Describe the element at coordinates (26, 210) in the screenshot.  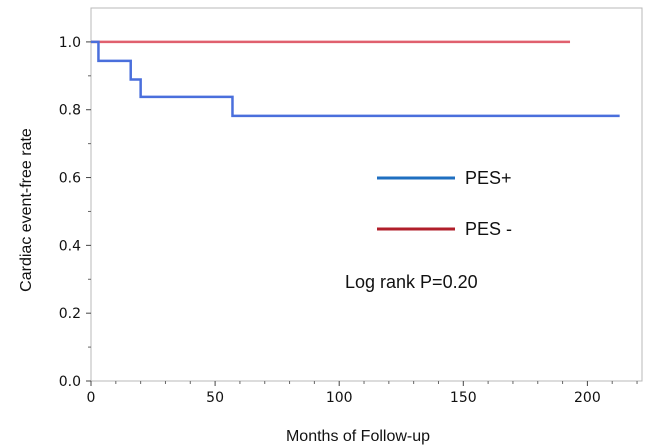
I see `y-axis-title: Cardiac event-free rate` at that location.